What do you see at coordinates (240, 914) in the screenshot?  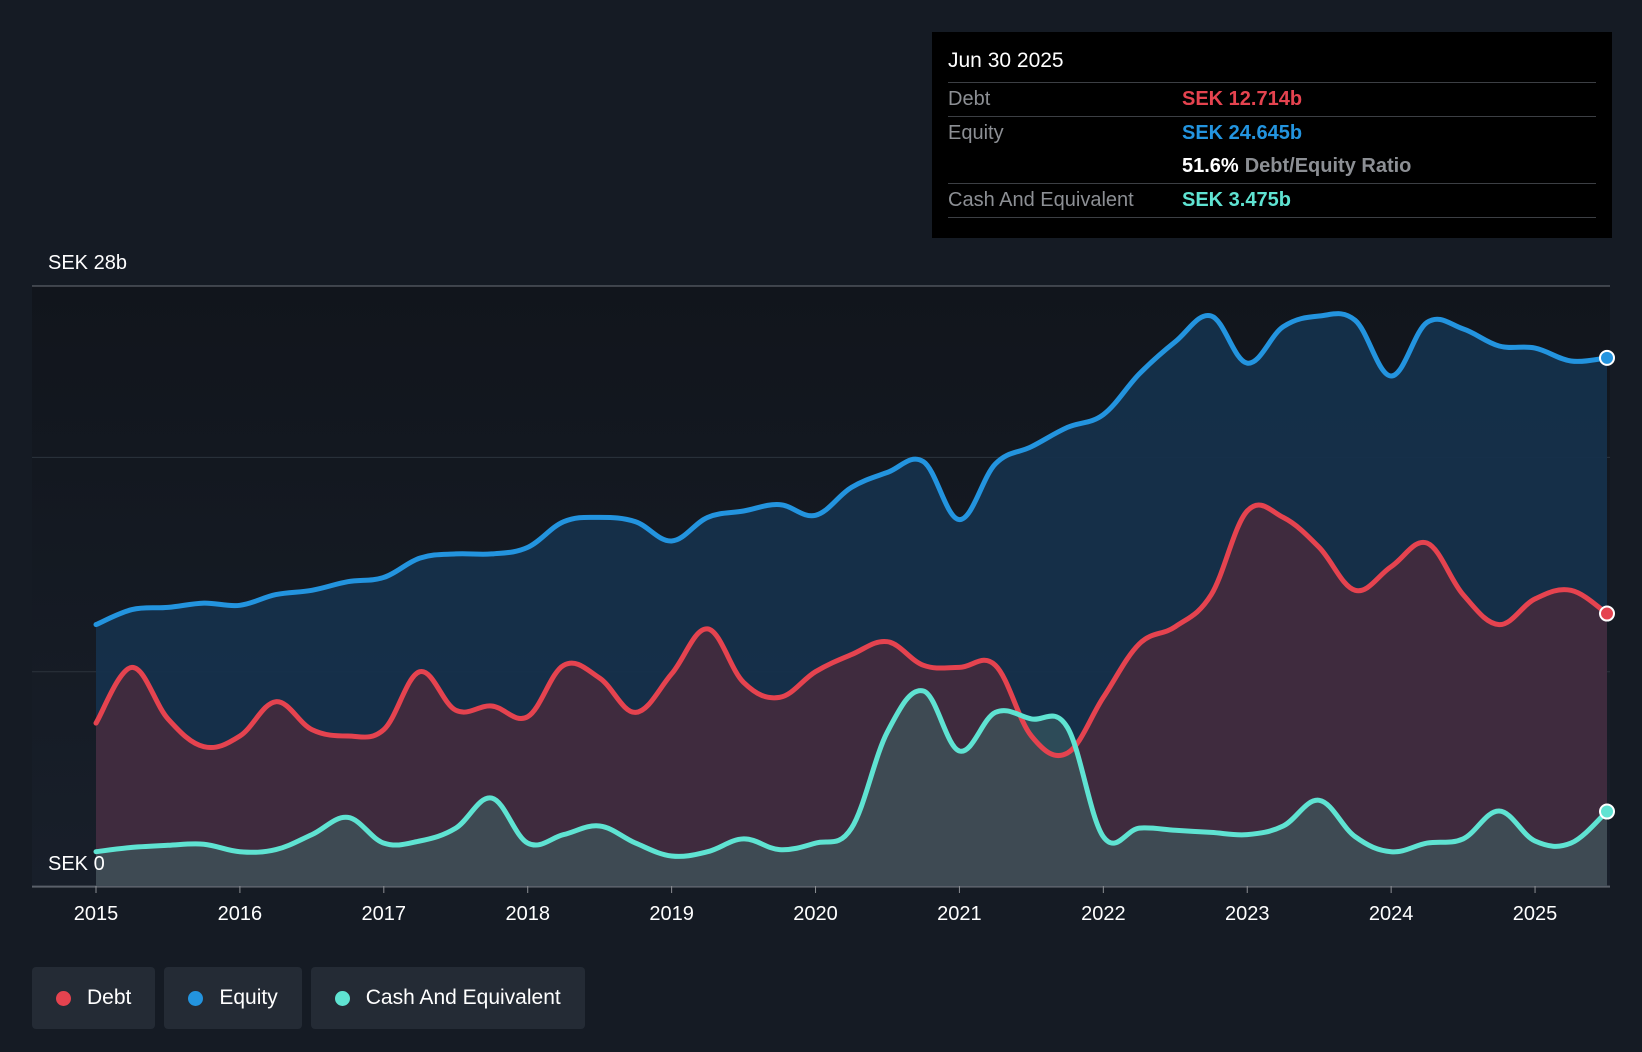 I see `x-tick-label: 2016` at bounding box center [240, 914].